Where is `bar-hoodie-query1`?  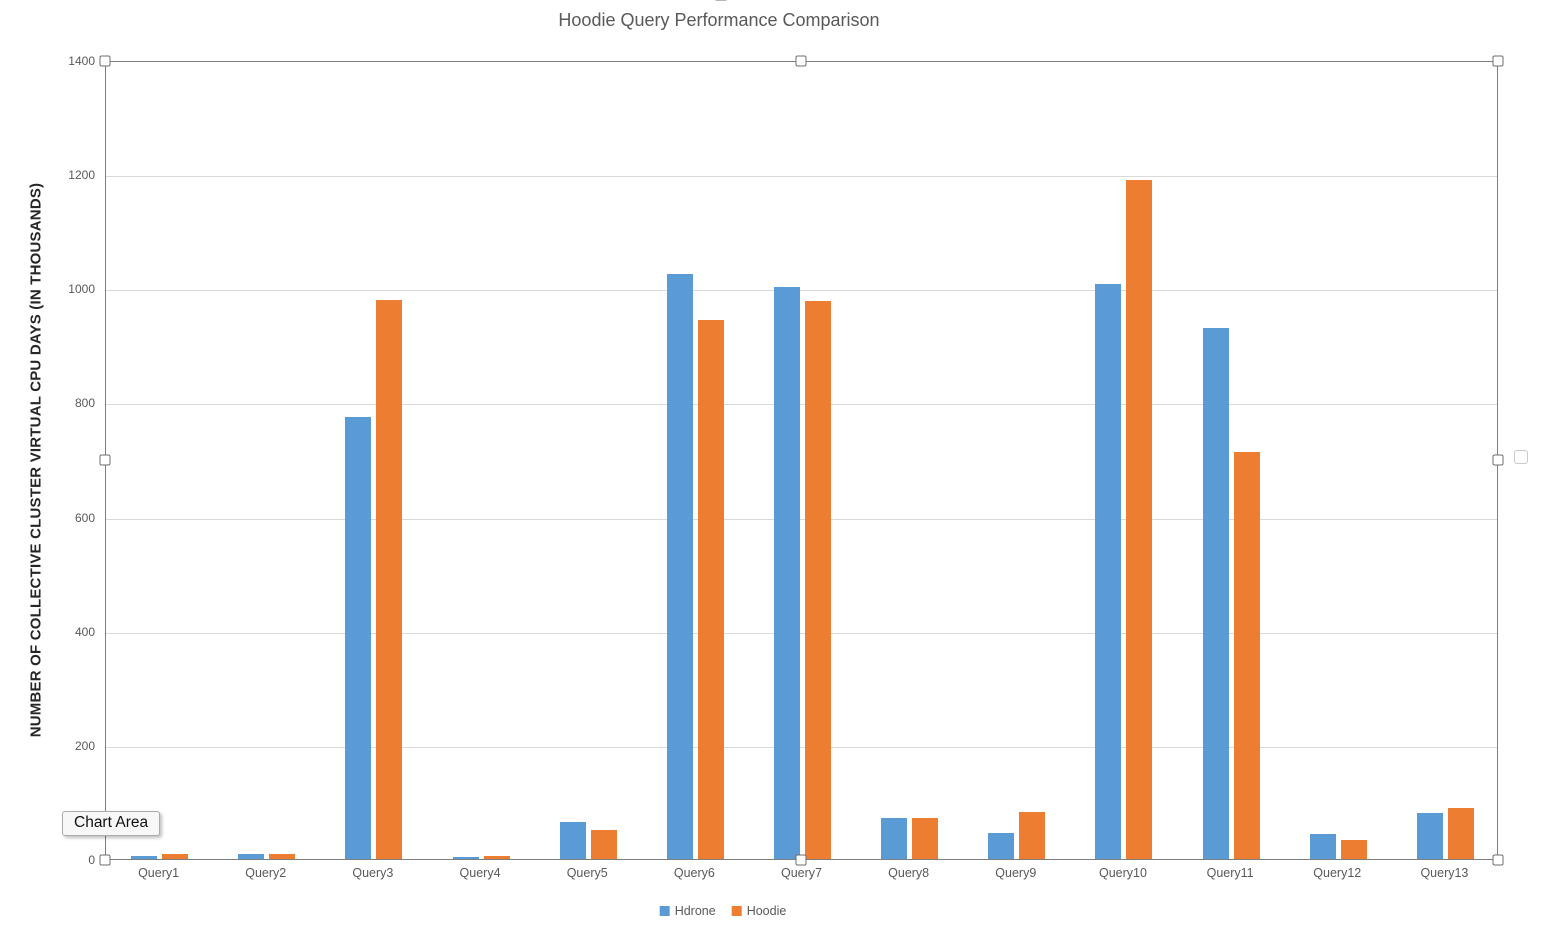 bar-hoodie-query1 is located at coordinates (175, 856).